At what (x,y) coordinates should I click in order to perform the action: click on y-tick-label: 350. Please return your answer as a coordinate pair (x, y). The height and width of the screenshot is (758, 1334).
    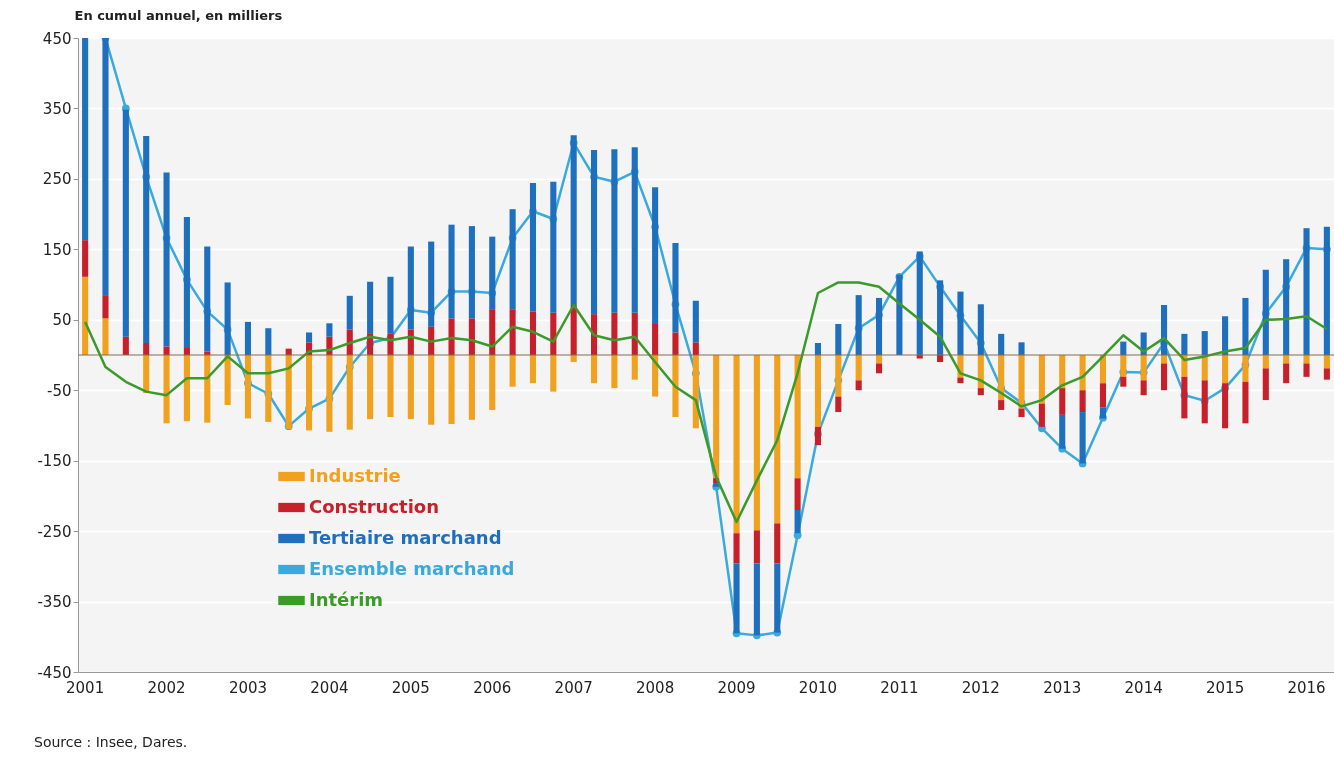
    Looking at the image, I should click on (57, 108).